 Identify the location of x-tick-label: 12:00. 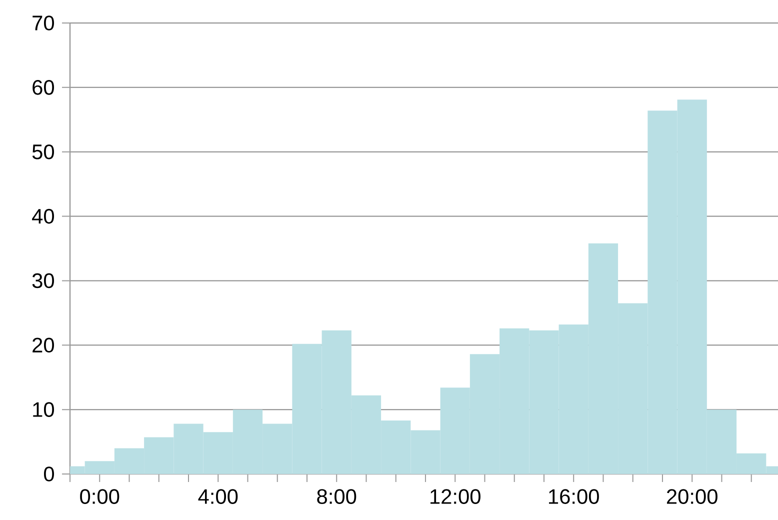
(455, 496).